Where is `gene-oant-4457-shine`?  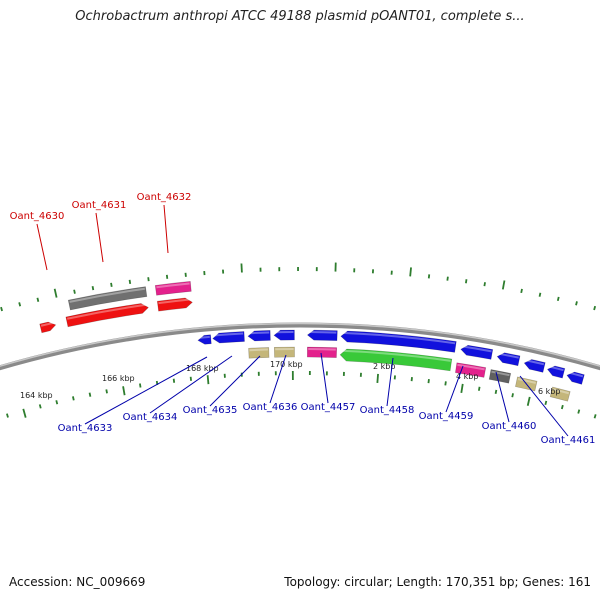
gene-oant-4457-shine is located at coordinates (322, 332).